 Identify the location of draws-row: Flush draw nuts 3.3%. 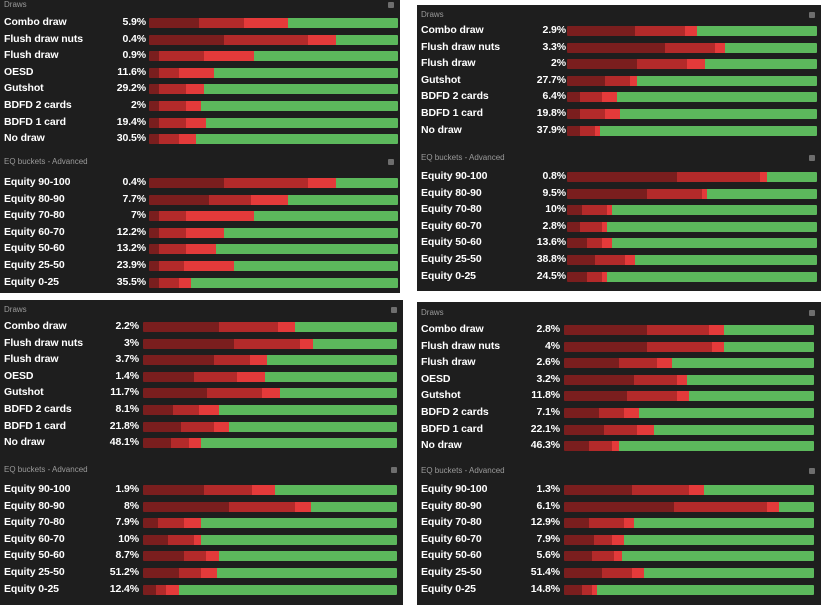
(619, 48).